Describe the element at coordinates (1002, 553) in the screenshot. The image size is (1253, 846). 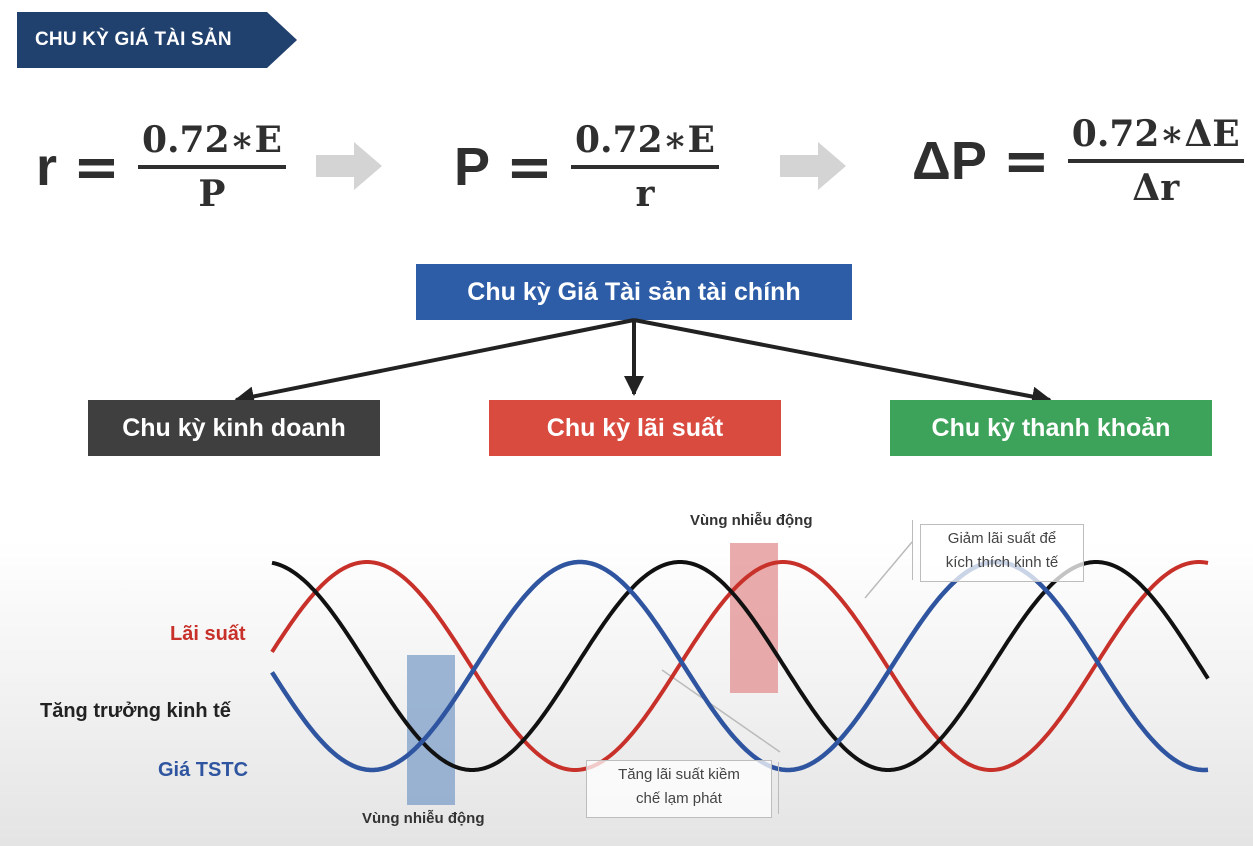
I see `note-lower-rates: Giảm lãi suất để kích thích kinh tế` at that location.